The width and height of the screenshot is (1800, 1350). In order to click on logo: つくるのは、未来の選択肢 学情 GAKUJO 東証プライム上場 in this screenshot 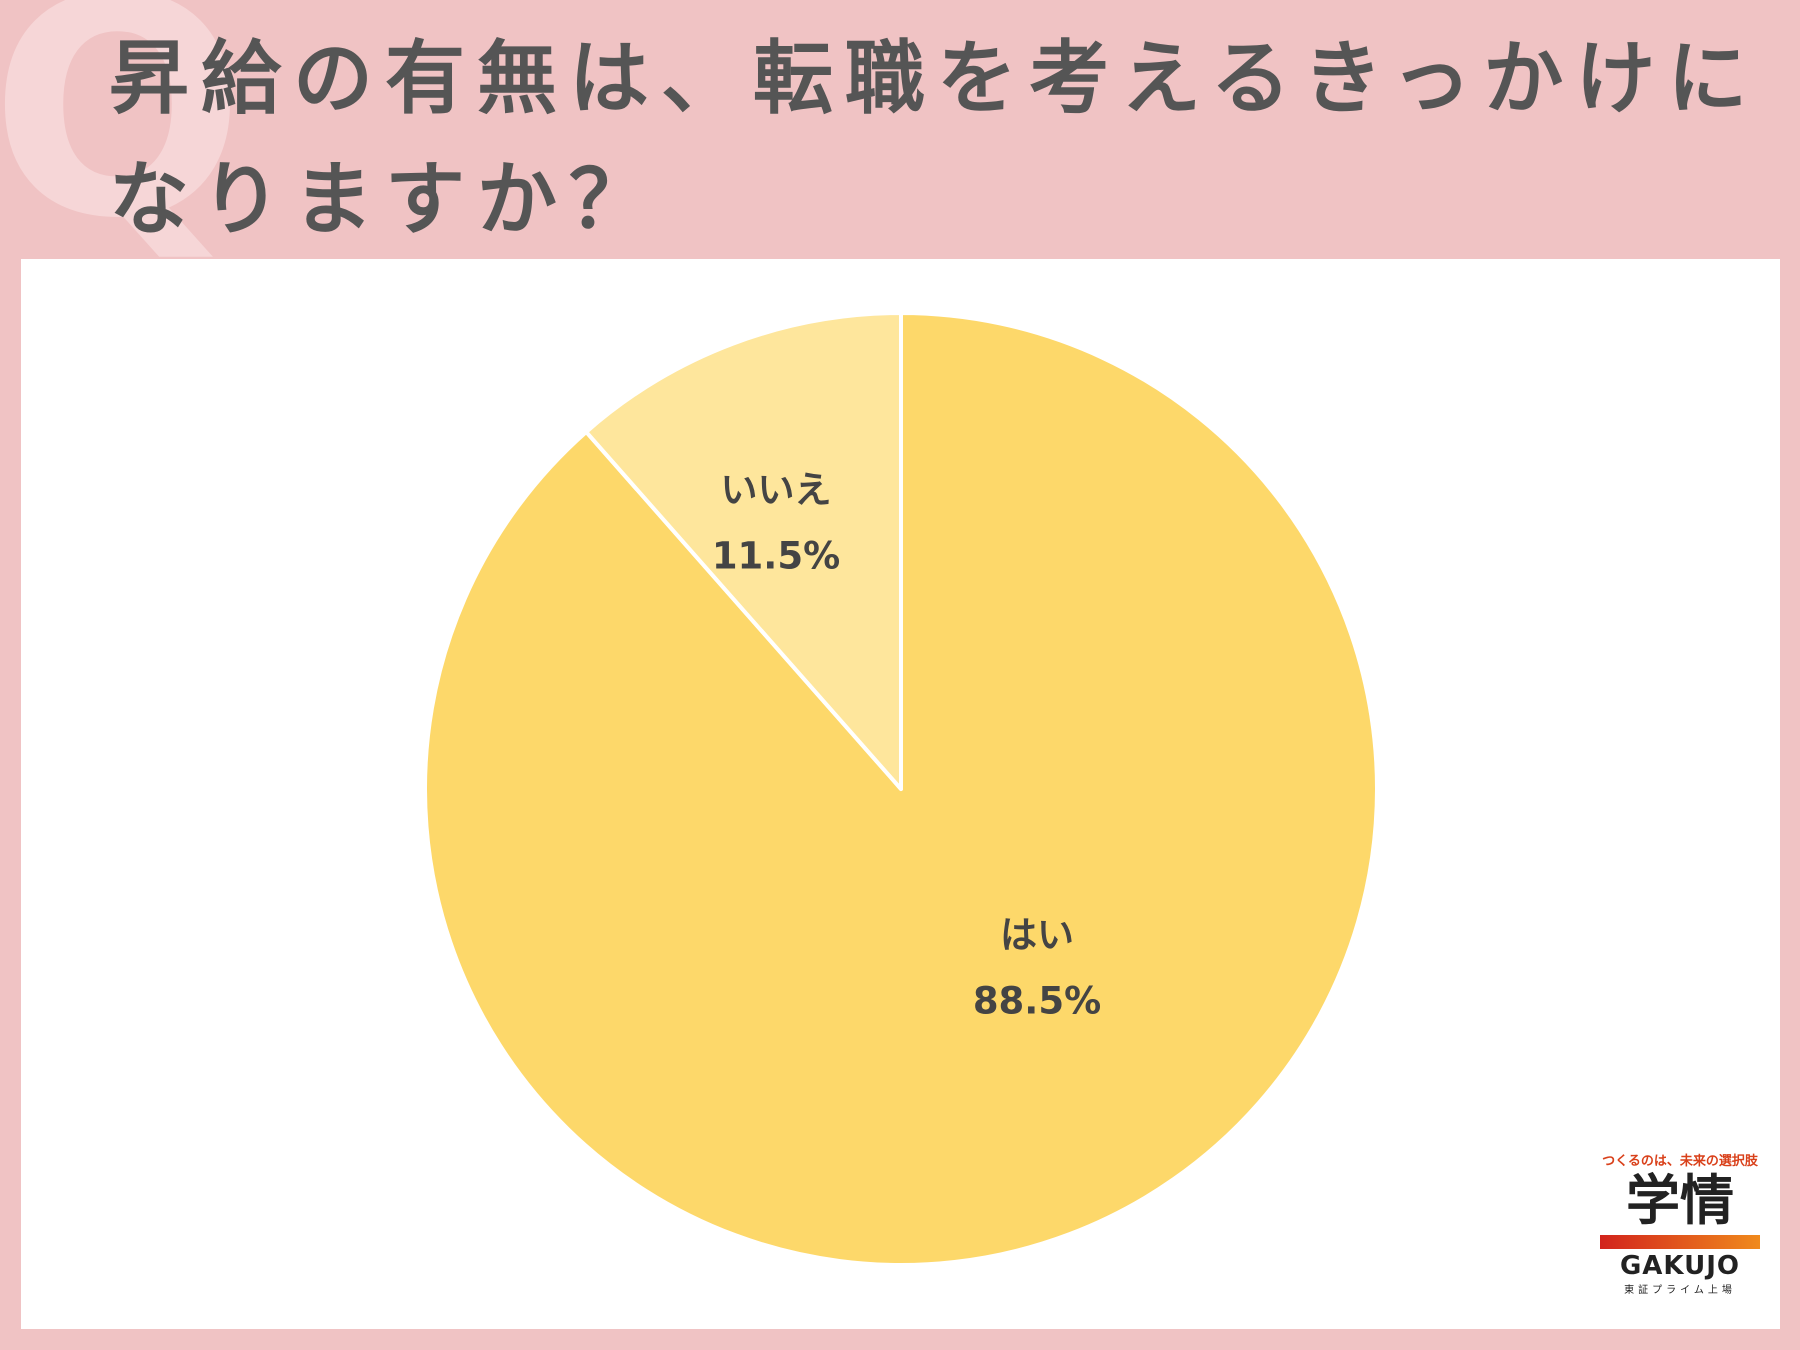, I will do `click(1680, 1223)`.